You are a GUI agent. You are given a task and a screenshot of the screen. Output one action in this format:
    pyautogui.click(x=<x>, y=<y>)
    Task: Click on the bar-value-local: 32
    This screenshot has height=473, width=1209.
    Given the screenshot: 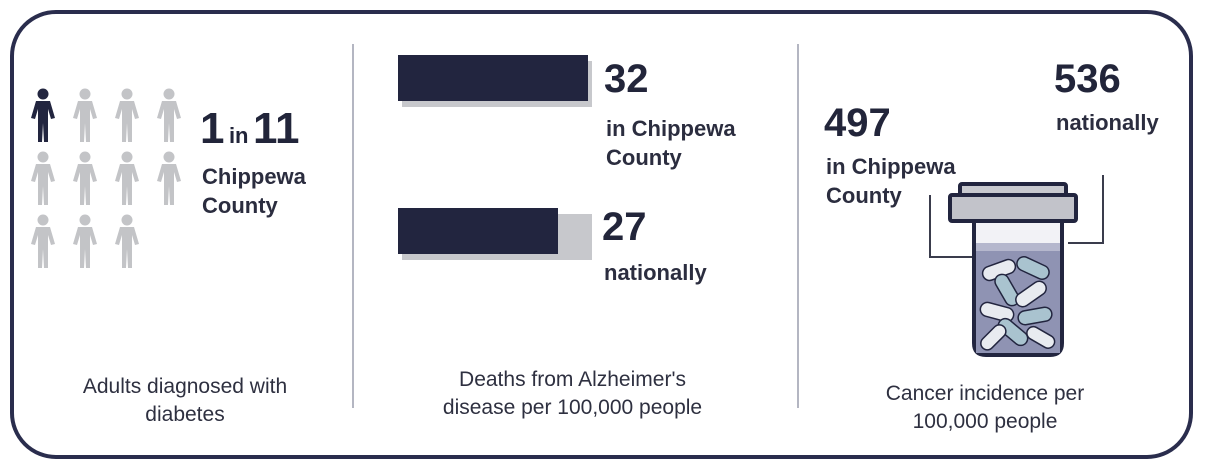 What is the action you would take?
    pyautogui.click(x=626, y=79)
    